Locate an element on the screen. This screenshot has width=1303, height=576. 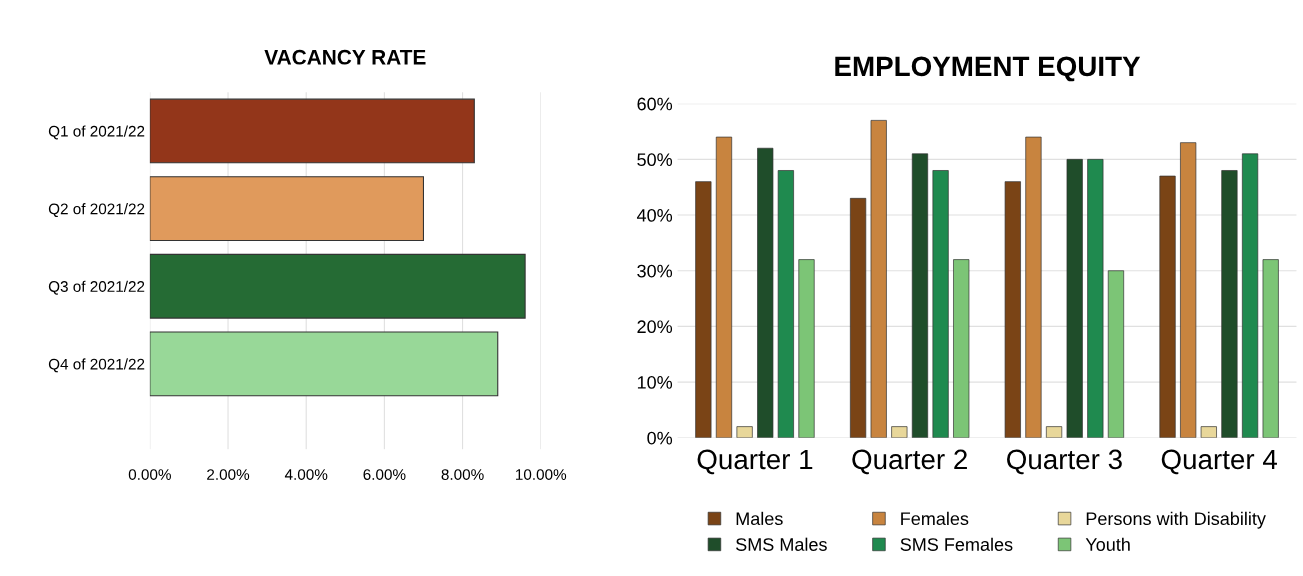
legend-label: Females is located at coordinates (935, 518).